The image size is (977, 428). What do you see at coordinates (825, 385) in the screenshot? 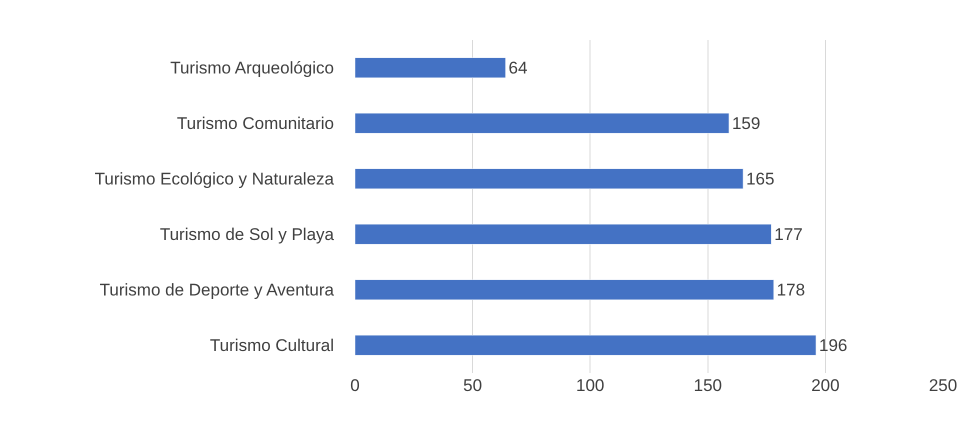
I see `x-tick-label: 200` at bounding box center [825, 385].